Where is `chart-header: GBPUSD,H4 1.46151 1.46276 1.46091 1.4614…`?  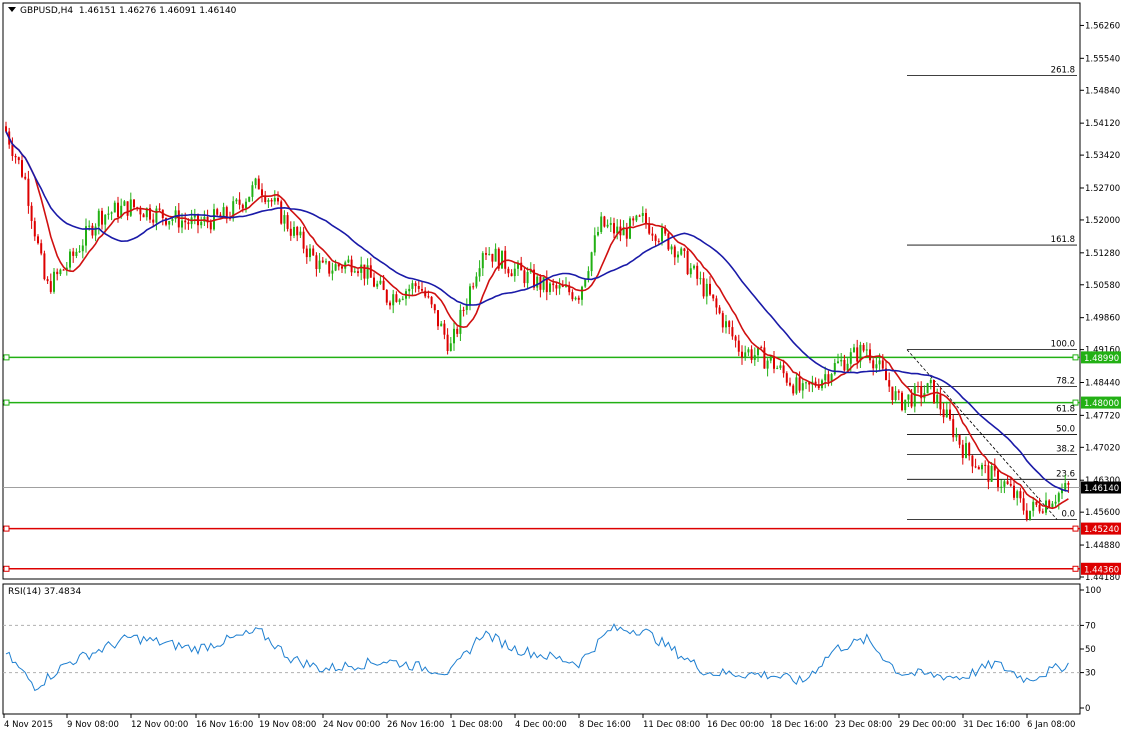 chart-header: GBPUSD,H4 1.46151 1.46276 1.46091 1.4614… is located at coordinates (122, 11).